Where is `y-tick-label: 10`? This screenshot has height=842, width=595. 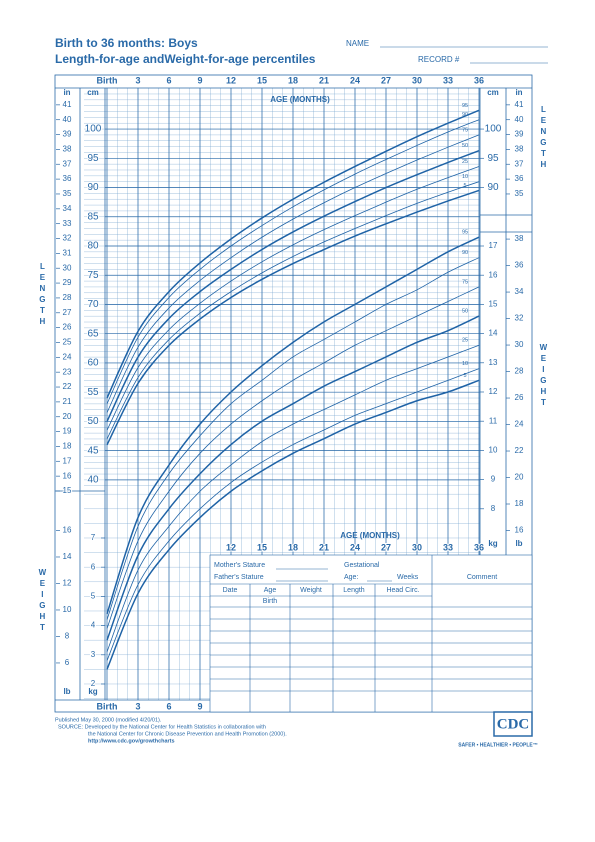 y-tick-label: 10 is located at coordinates (493, 450).